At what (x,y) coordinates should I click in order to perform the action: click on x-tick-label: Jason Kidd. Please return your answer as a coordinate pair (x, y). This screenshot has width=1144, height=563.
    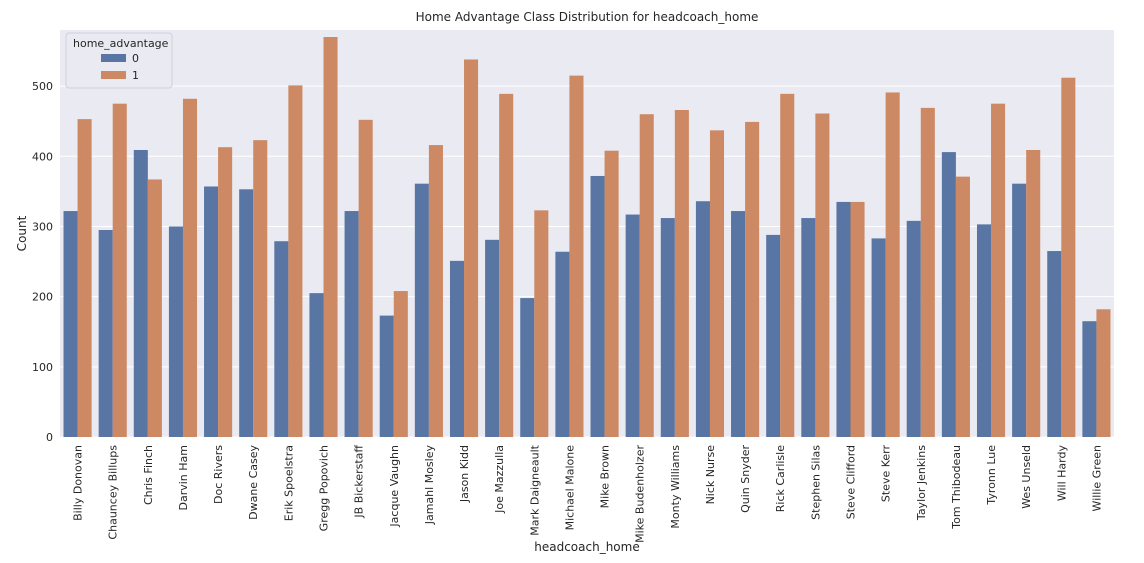
    Looking at the image, I should click on (464, 474).